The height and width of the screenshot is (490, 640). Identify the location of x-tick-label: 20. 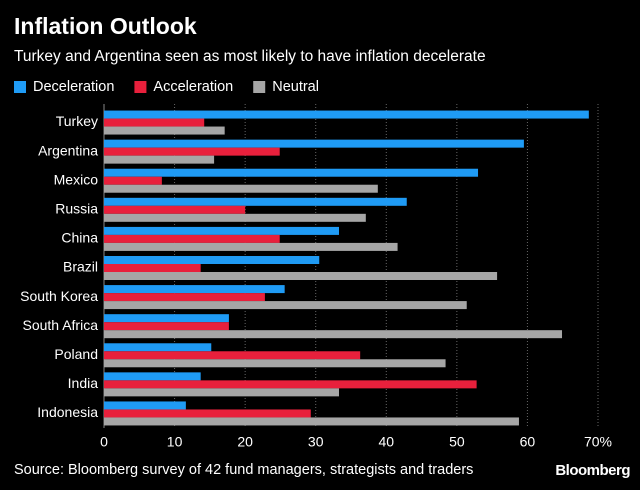
(245, 442).